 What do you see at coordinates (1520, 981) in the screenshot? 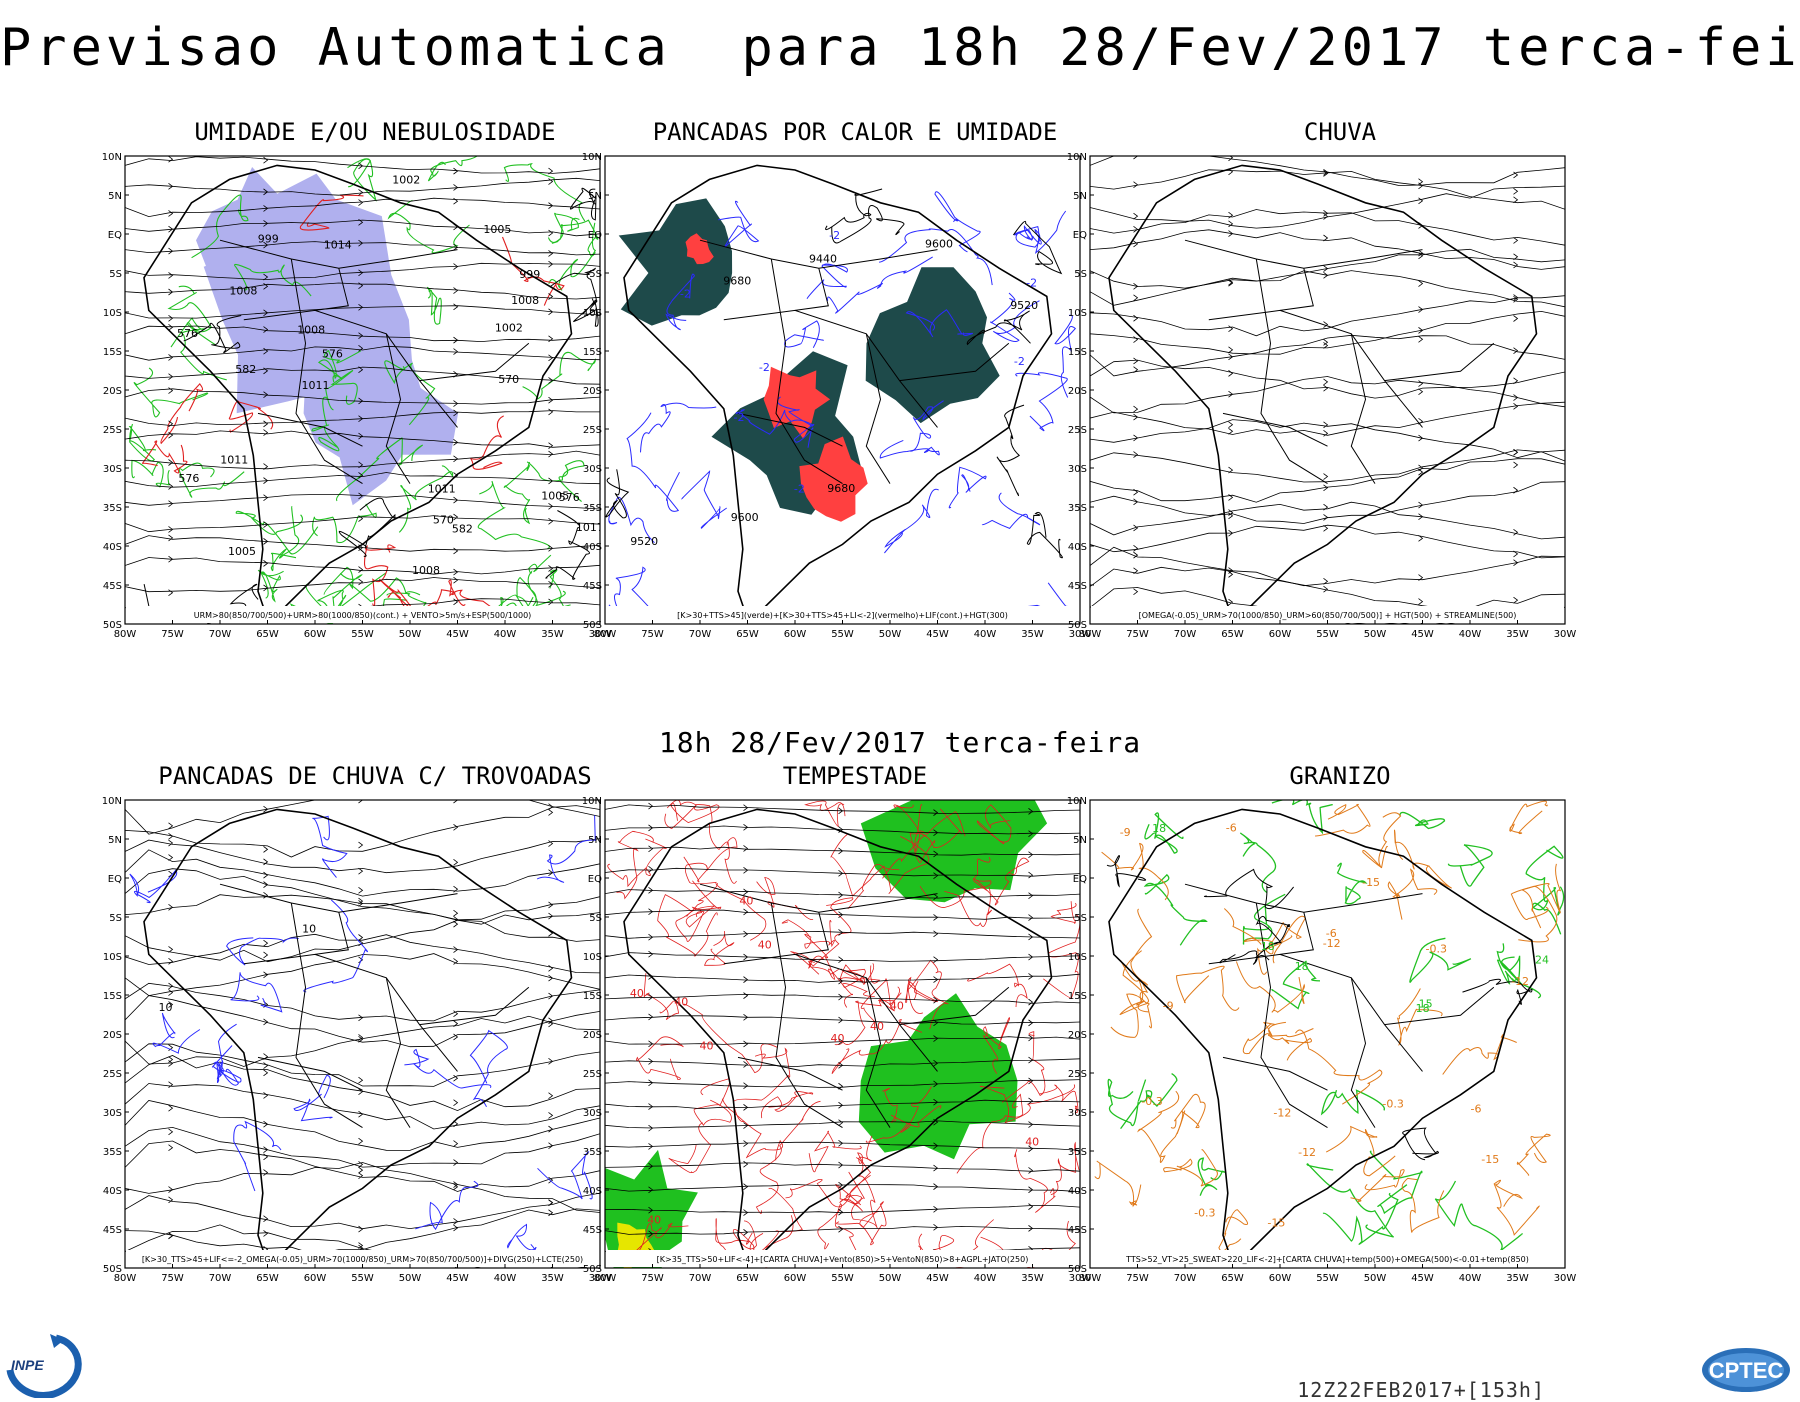
I see `contour-label: -12` at bounding box center [1520, 981].